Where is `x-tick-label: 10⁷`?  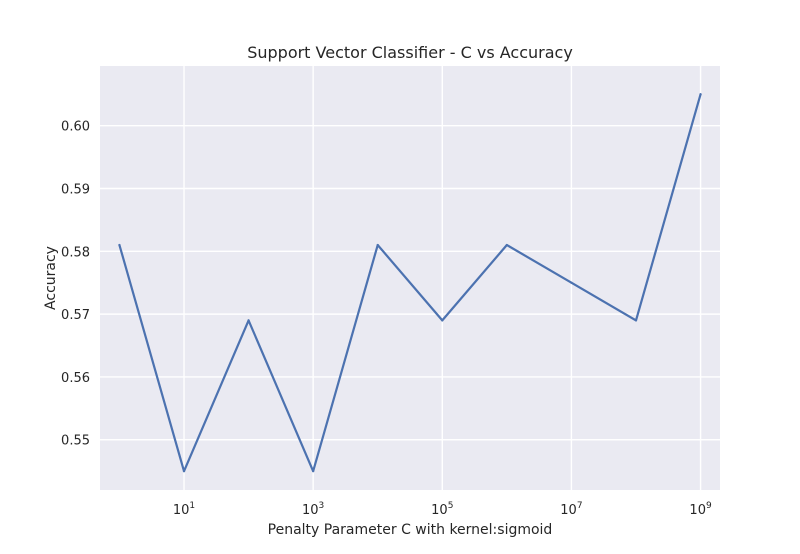
x-tick-label: 10⁷ is located at coordinates (571, 509).